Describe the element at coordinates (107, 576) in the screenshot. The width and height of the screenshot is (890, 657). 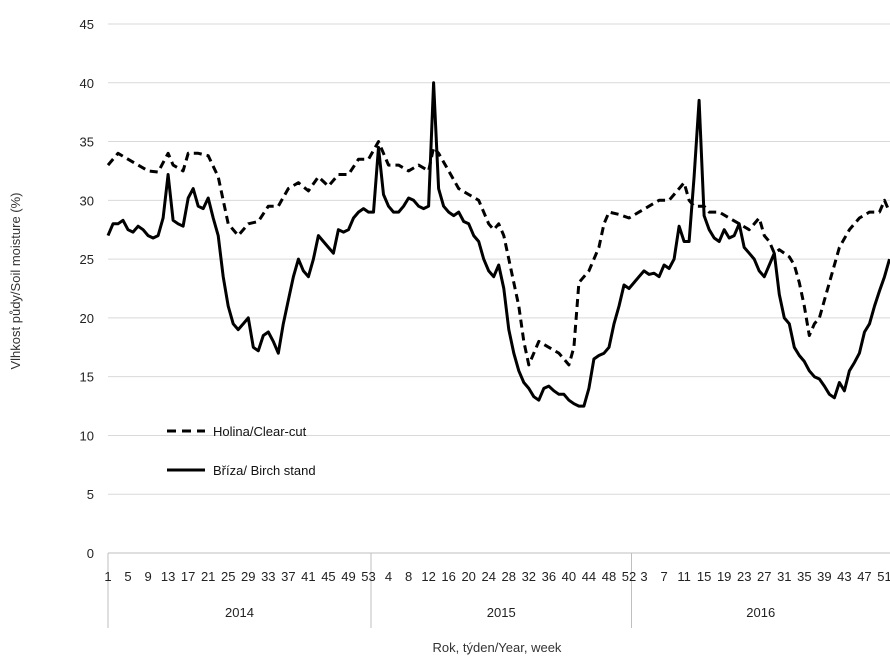
I see `x-tick-label-0: 1` at that location.